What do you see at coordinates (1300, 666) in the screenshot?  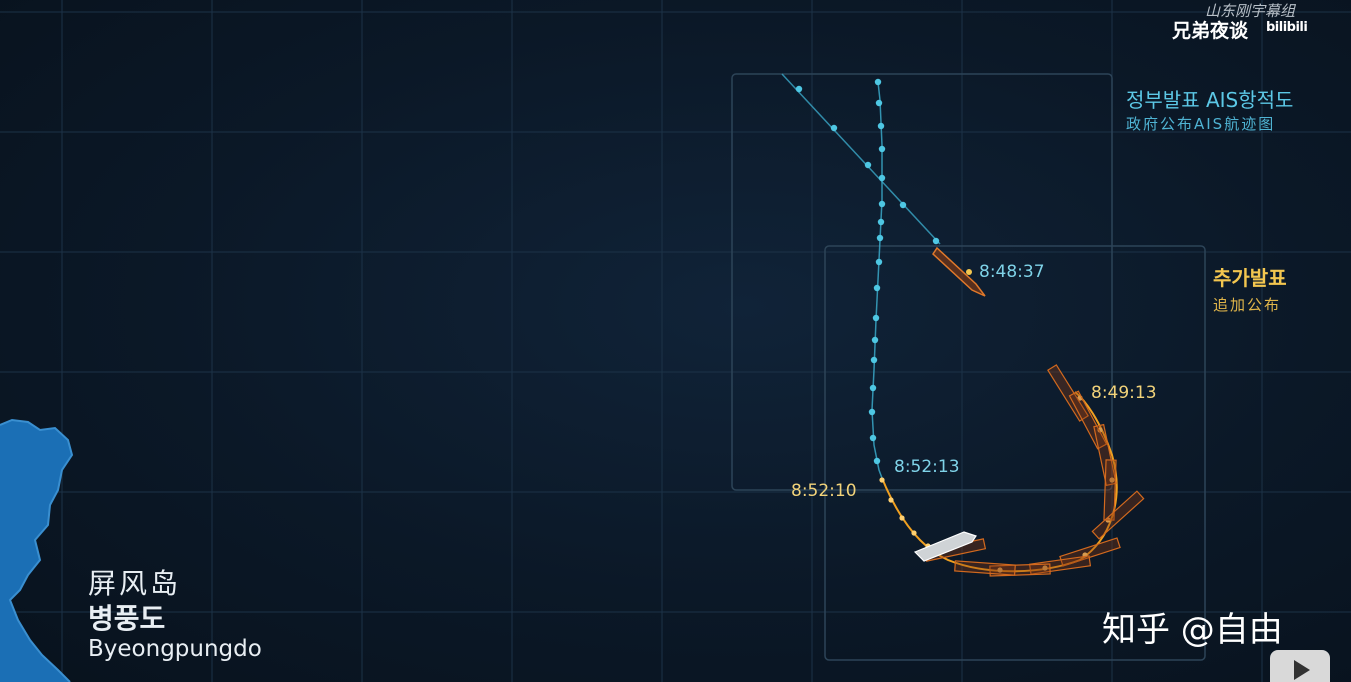 I see `video-play-button` at bounding box center [1300, 666].